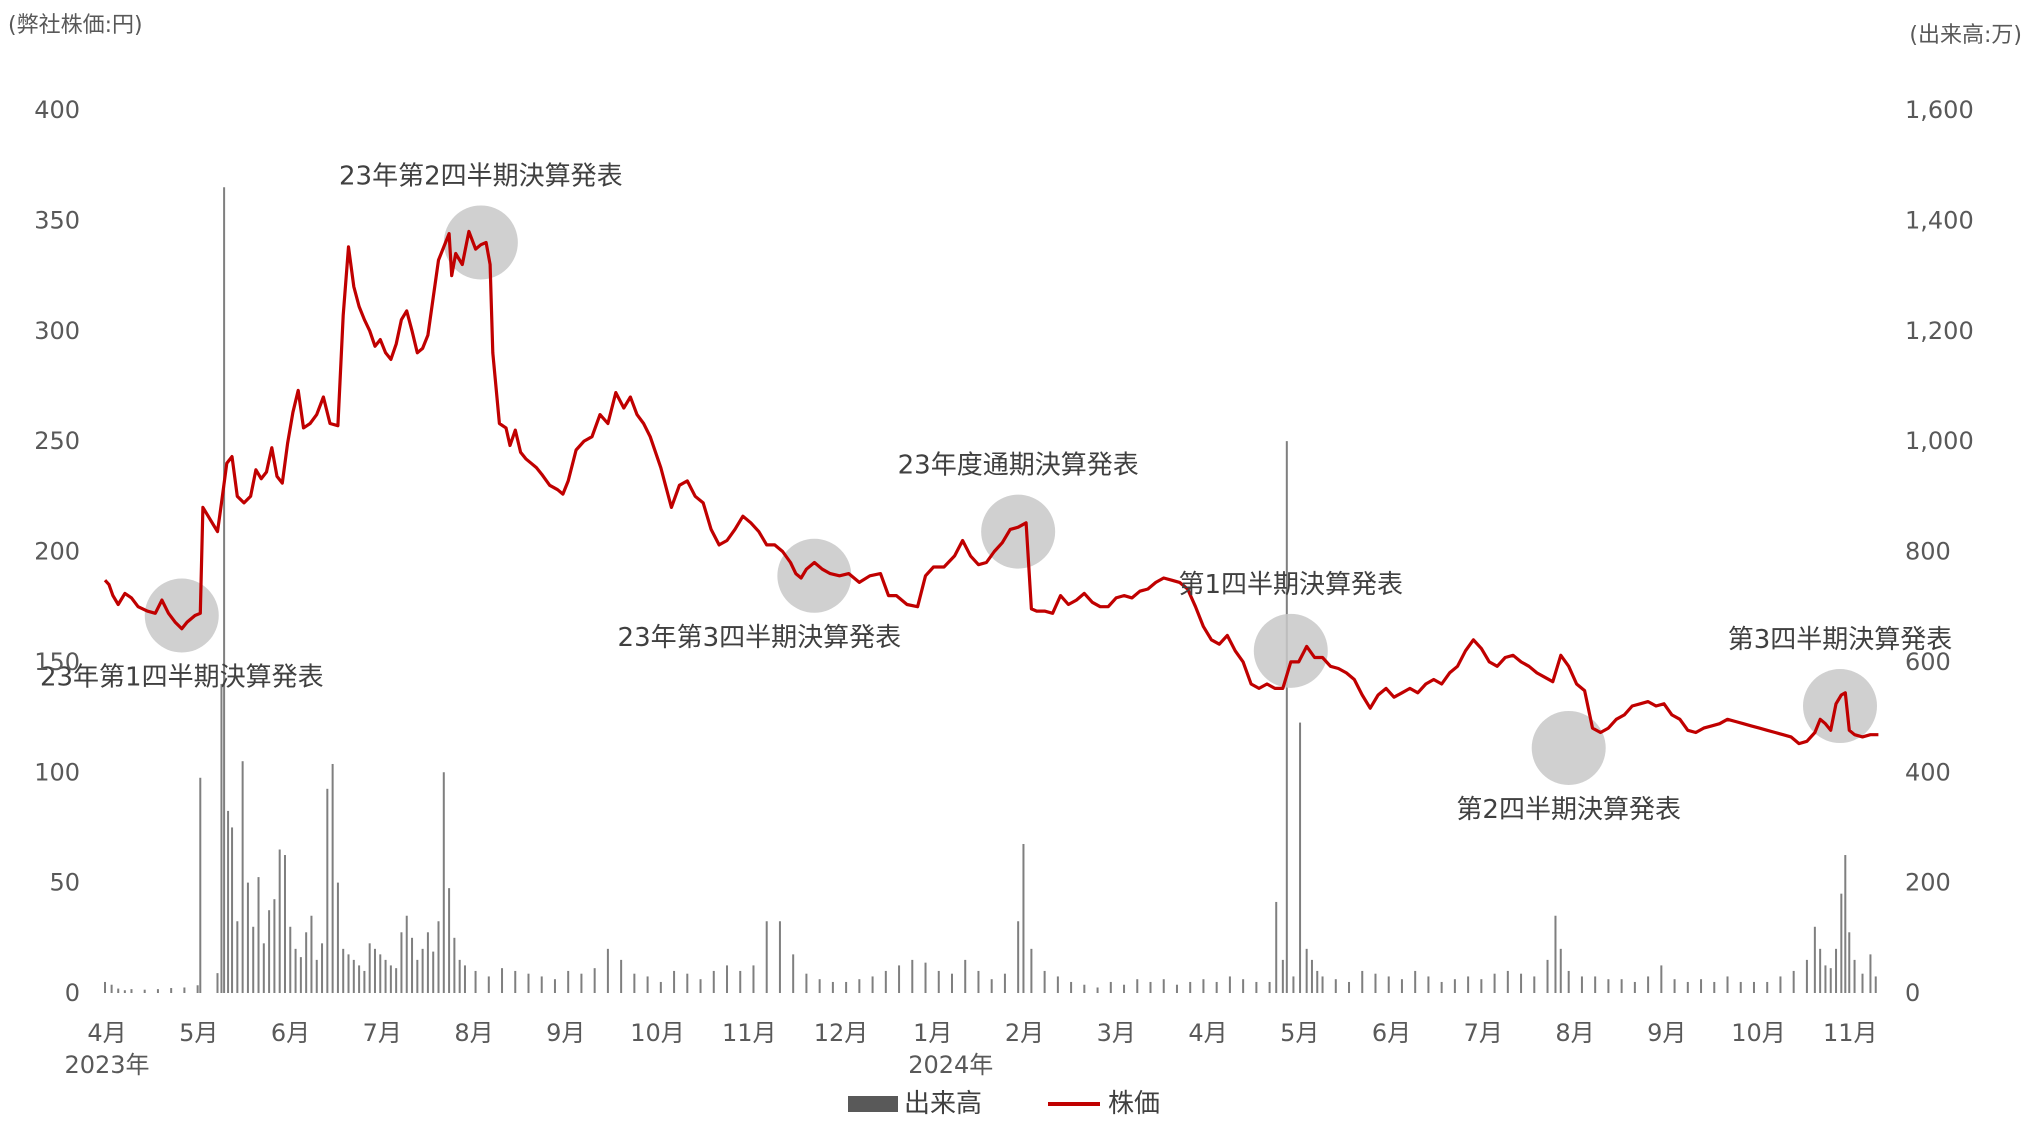 Image resolution: width=2029 pixels, height=1122 pixels. Describe the element at coordinates (57, 662) in the screenshot. I see `left-axis-tick-label: 150` at that location.